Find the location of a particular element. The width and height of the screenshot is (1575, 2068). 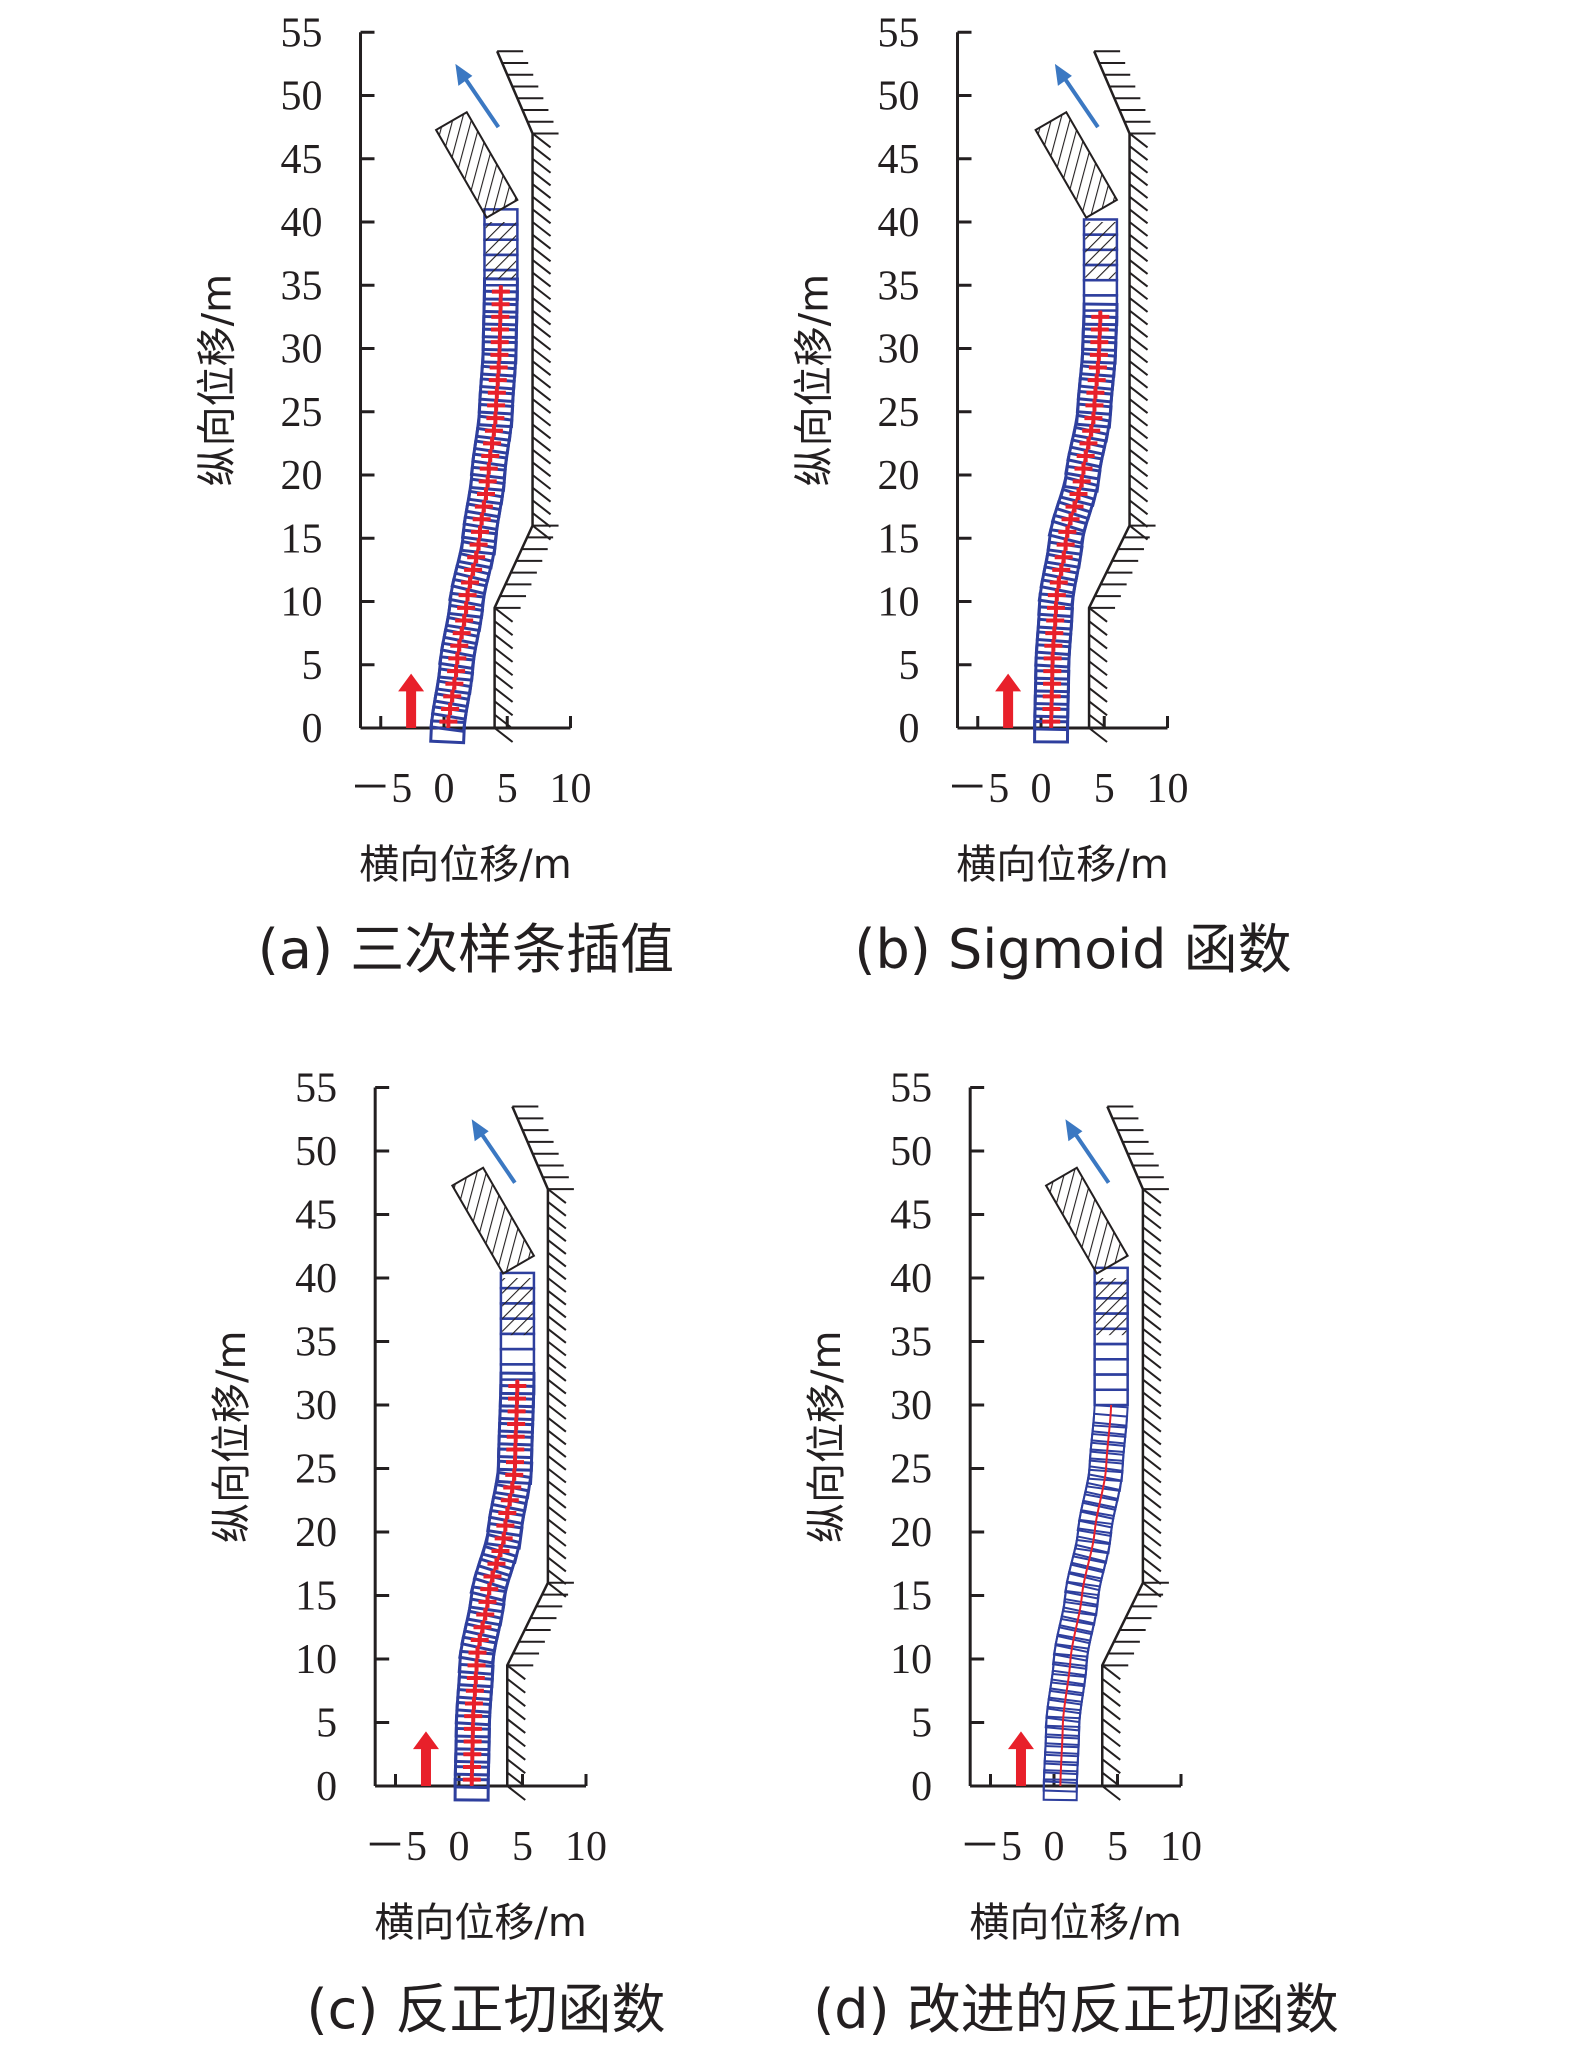

vehicle-trajectory-boxes is located at coordinates (494, 1536).